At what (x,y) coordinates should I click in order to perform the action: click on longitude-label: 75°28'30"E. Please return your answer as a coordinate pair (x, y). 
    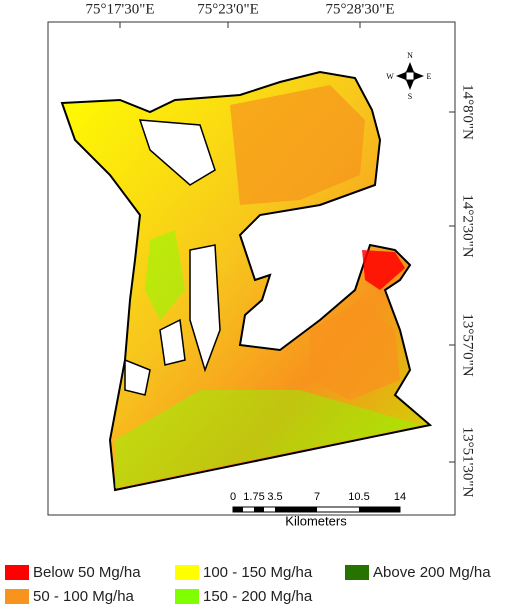
    Looking at the image, I should click on (360, 9).